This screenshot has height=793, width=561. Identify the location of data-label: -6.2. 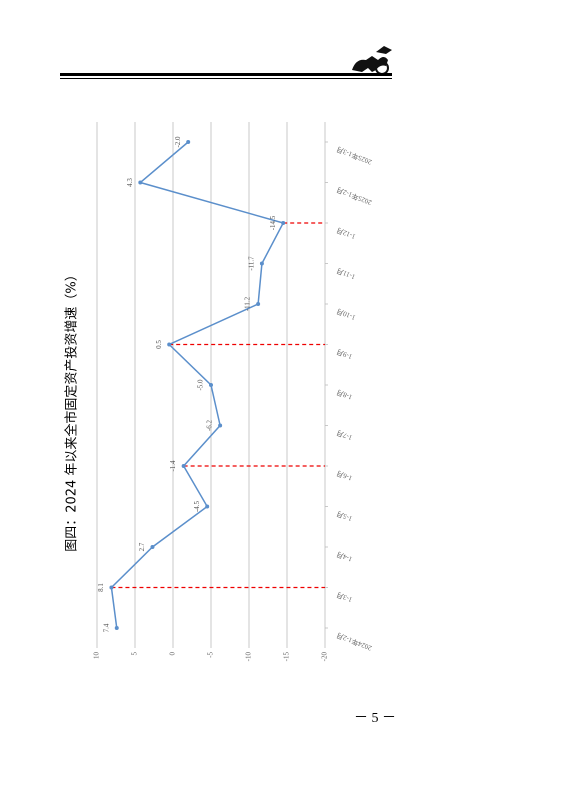
(210, 425).